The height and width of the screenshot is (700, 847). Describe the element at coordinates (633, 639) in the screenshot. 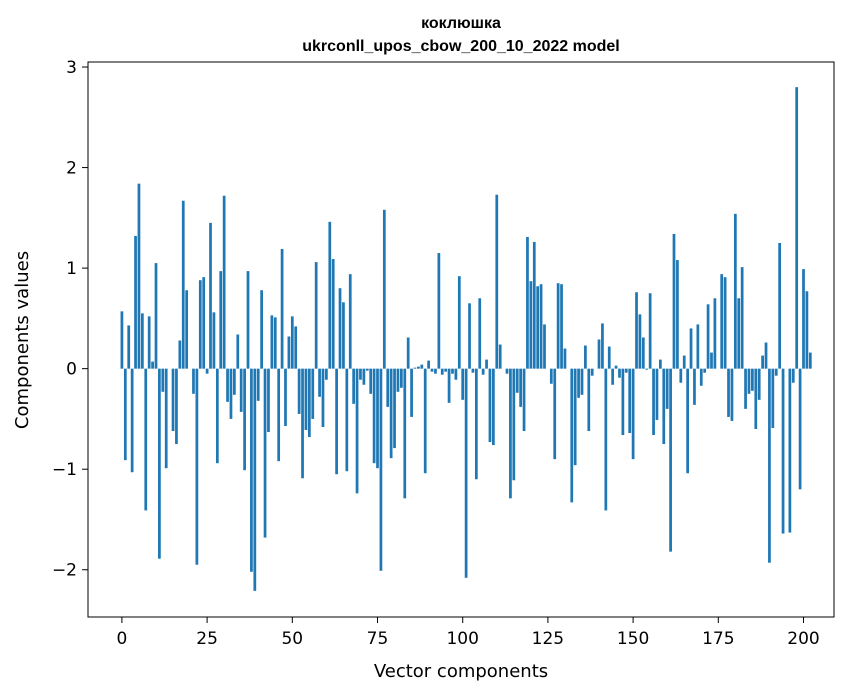

I see `x-tick-label: 150` at that location.